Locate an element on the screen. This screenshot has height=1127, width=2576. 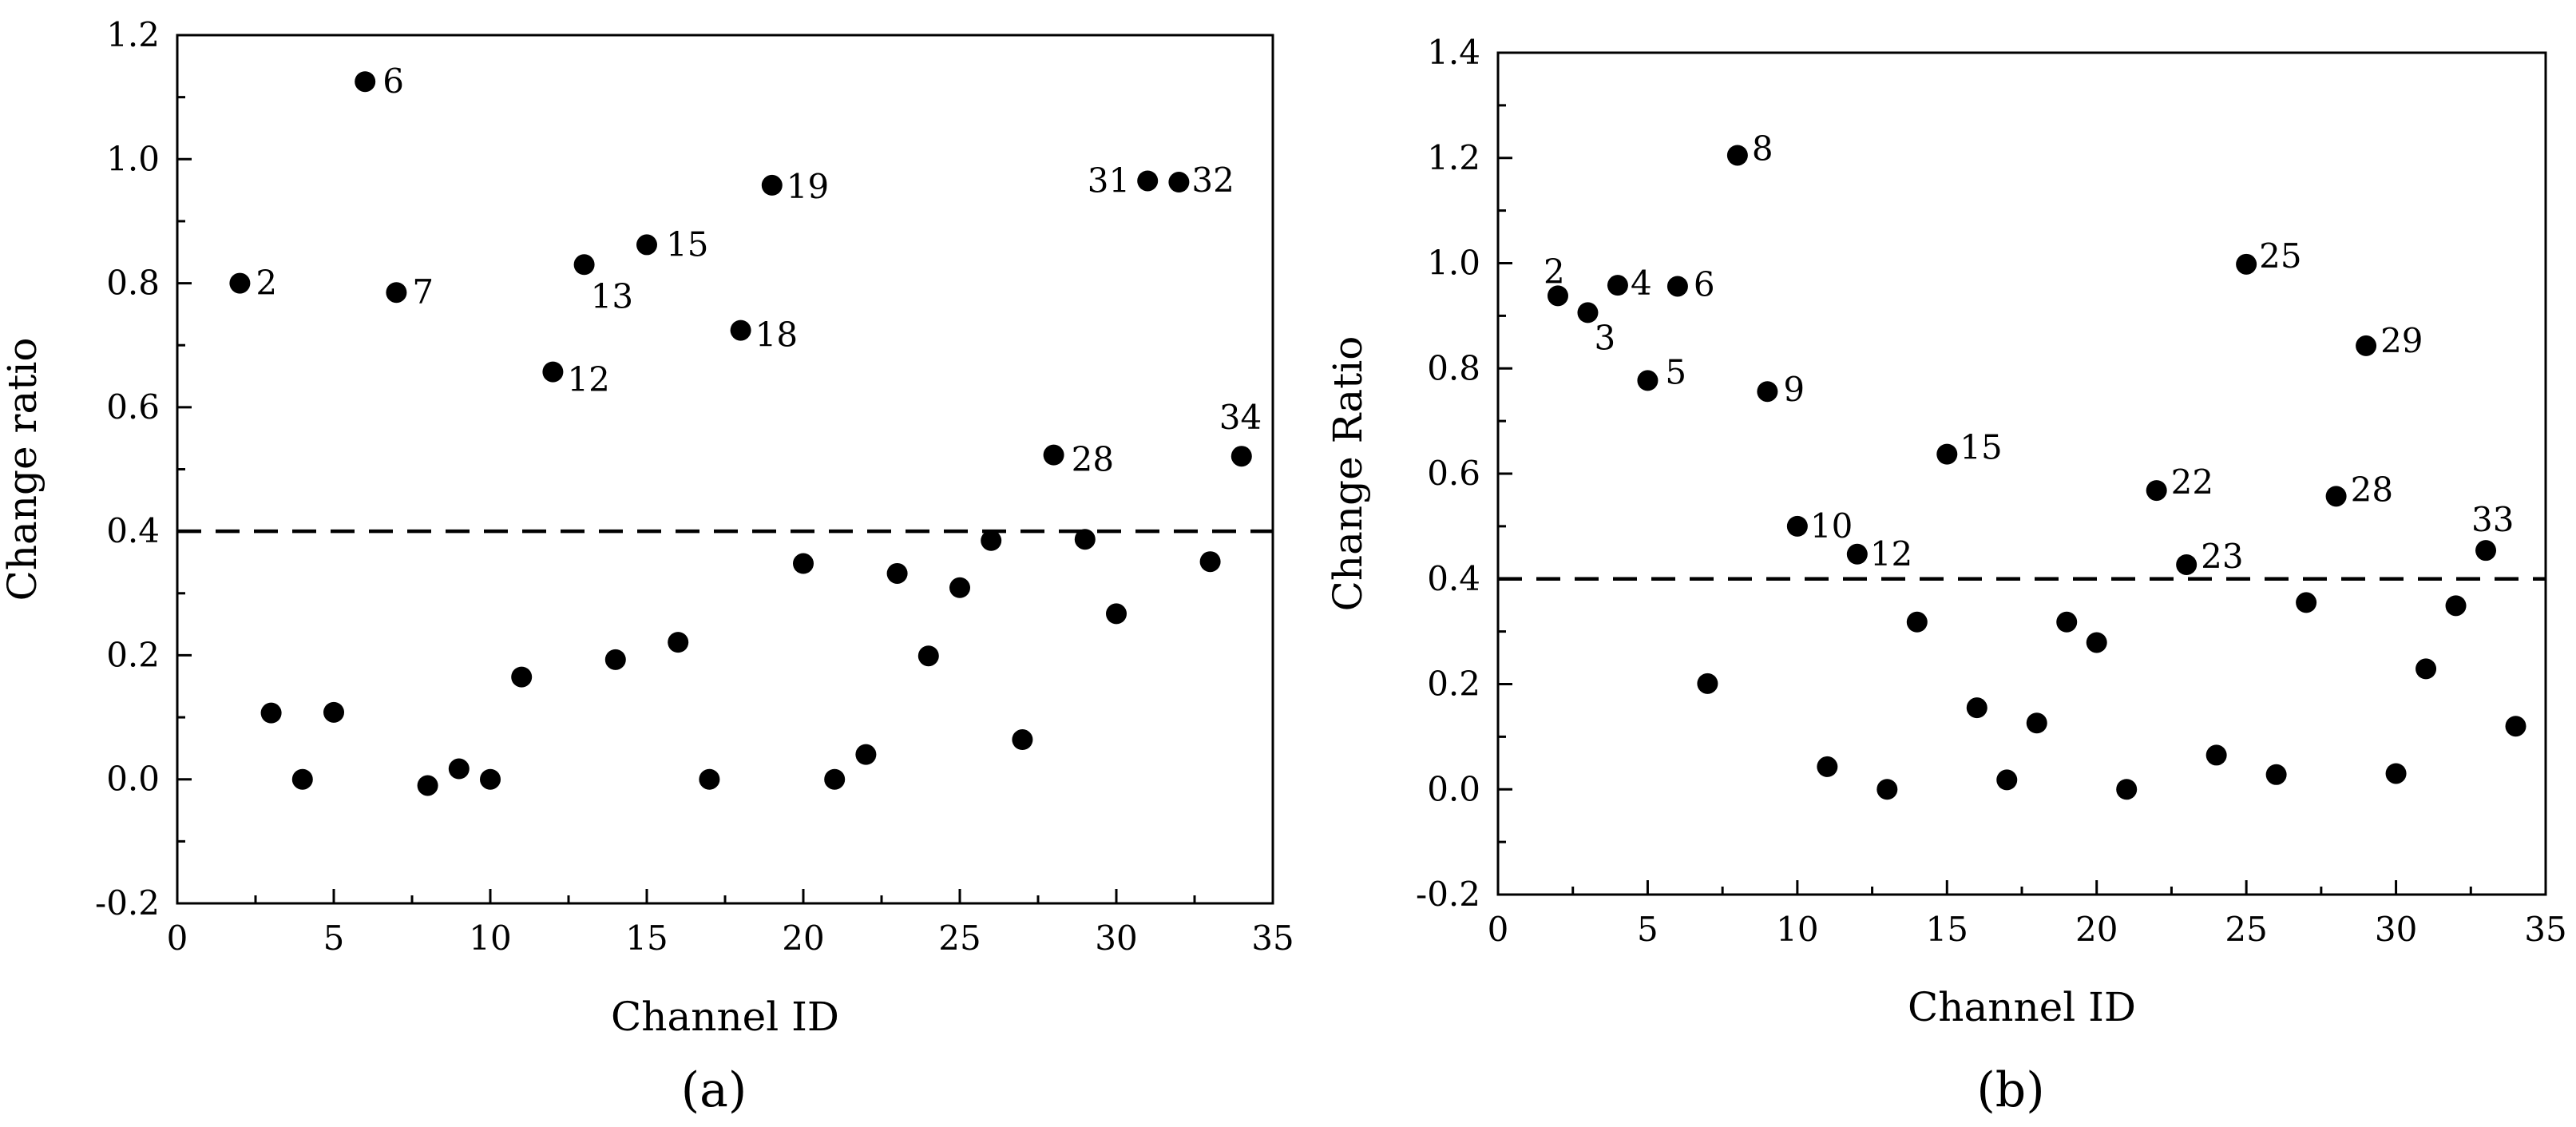
point-label-10: 10 is located at coordinates (1831, 526).